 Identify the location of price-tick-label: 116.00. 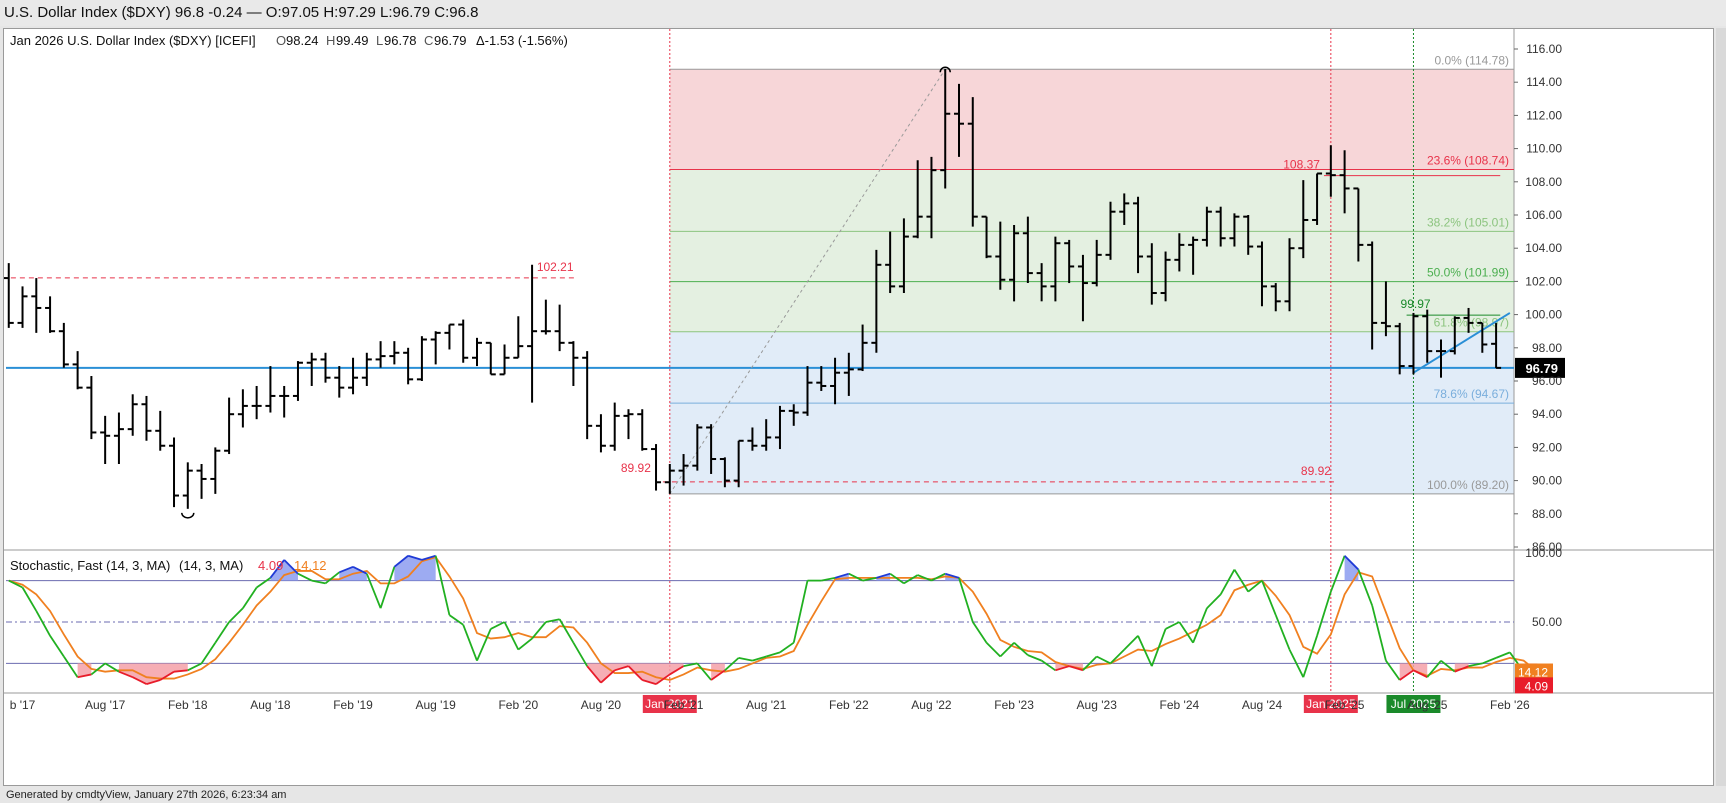
(1544, 49).